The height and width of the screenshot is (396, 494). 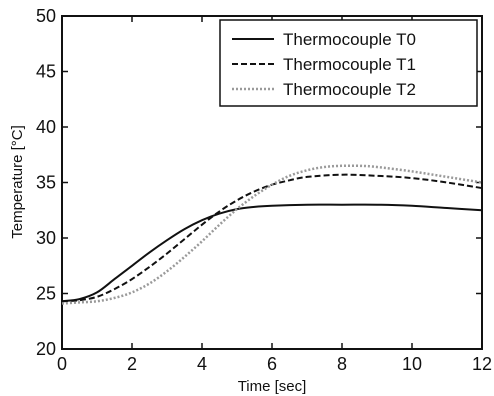 What do you see at coordinates (272, 386) in the screenshot?
I see `x-axis-label: Time [sec]` at bounding box center [272, 386].